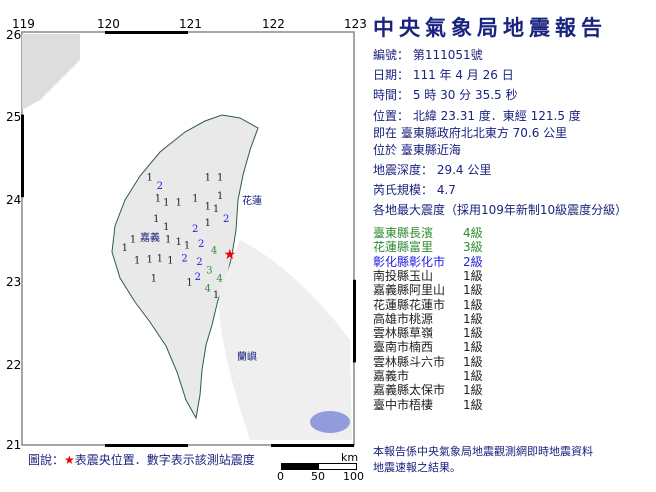  I want to click on lon-tick: 123, so click(355, 24).